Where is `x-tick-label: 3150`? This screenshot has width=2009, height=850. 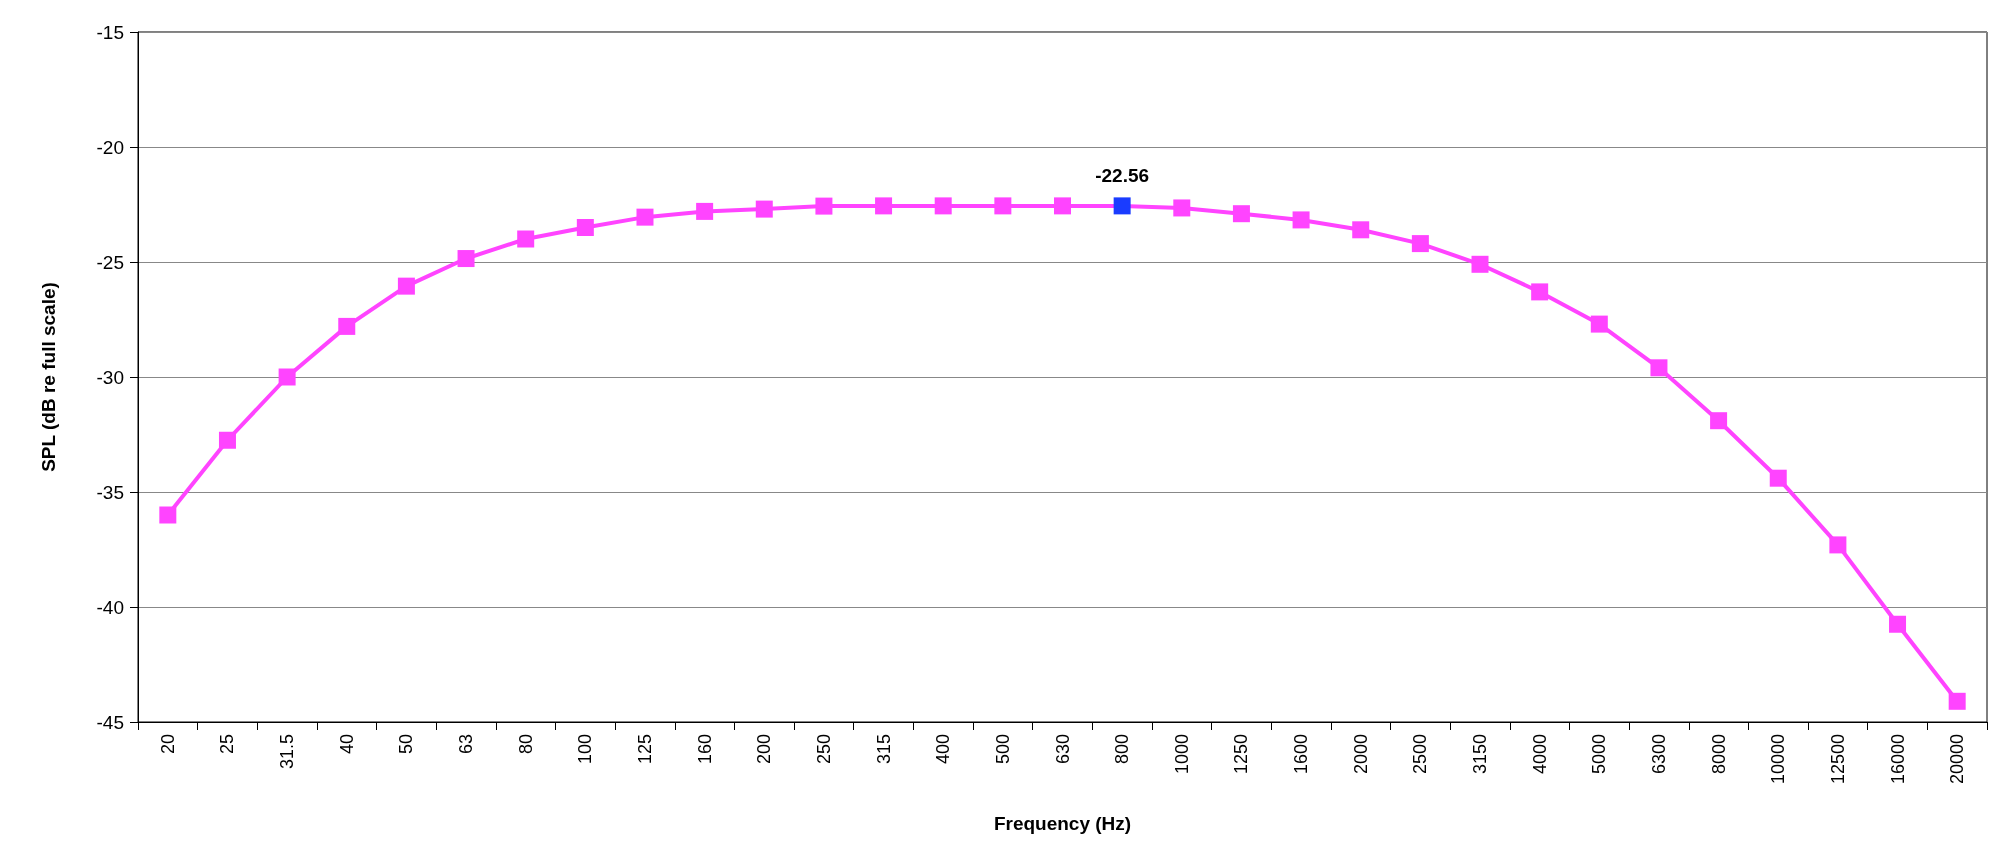
x-tick-label: 3150 is located at coordinates (1480, 754).